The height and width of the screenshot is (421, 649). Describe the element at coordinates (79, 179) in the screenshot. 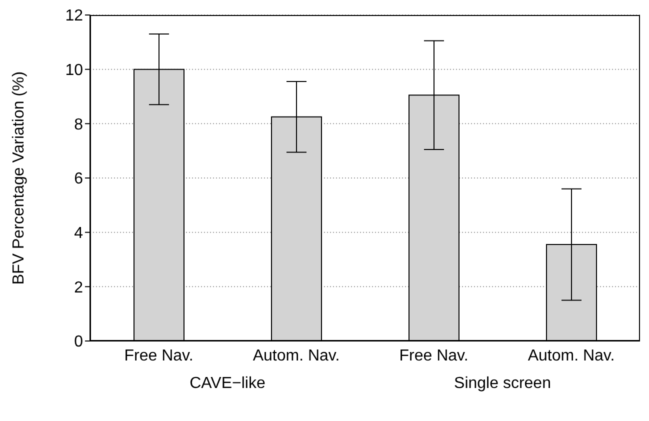

I see `y-tick-label: 6` at that location.